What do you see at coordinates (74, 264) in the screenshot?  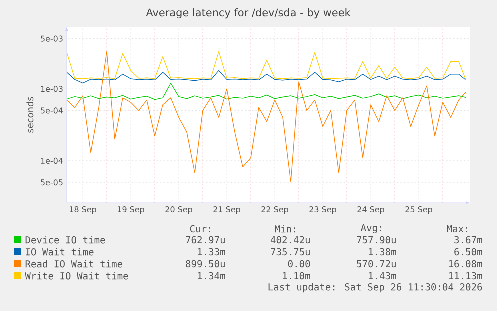 I see `legend-label: Read IO Wait time` at bounding box center [74, 264].